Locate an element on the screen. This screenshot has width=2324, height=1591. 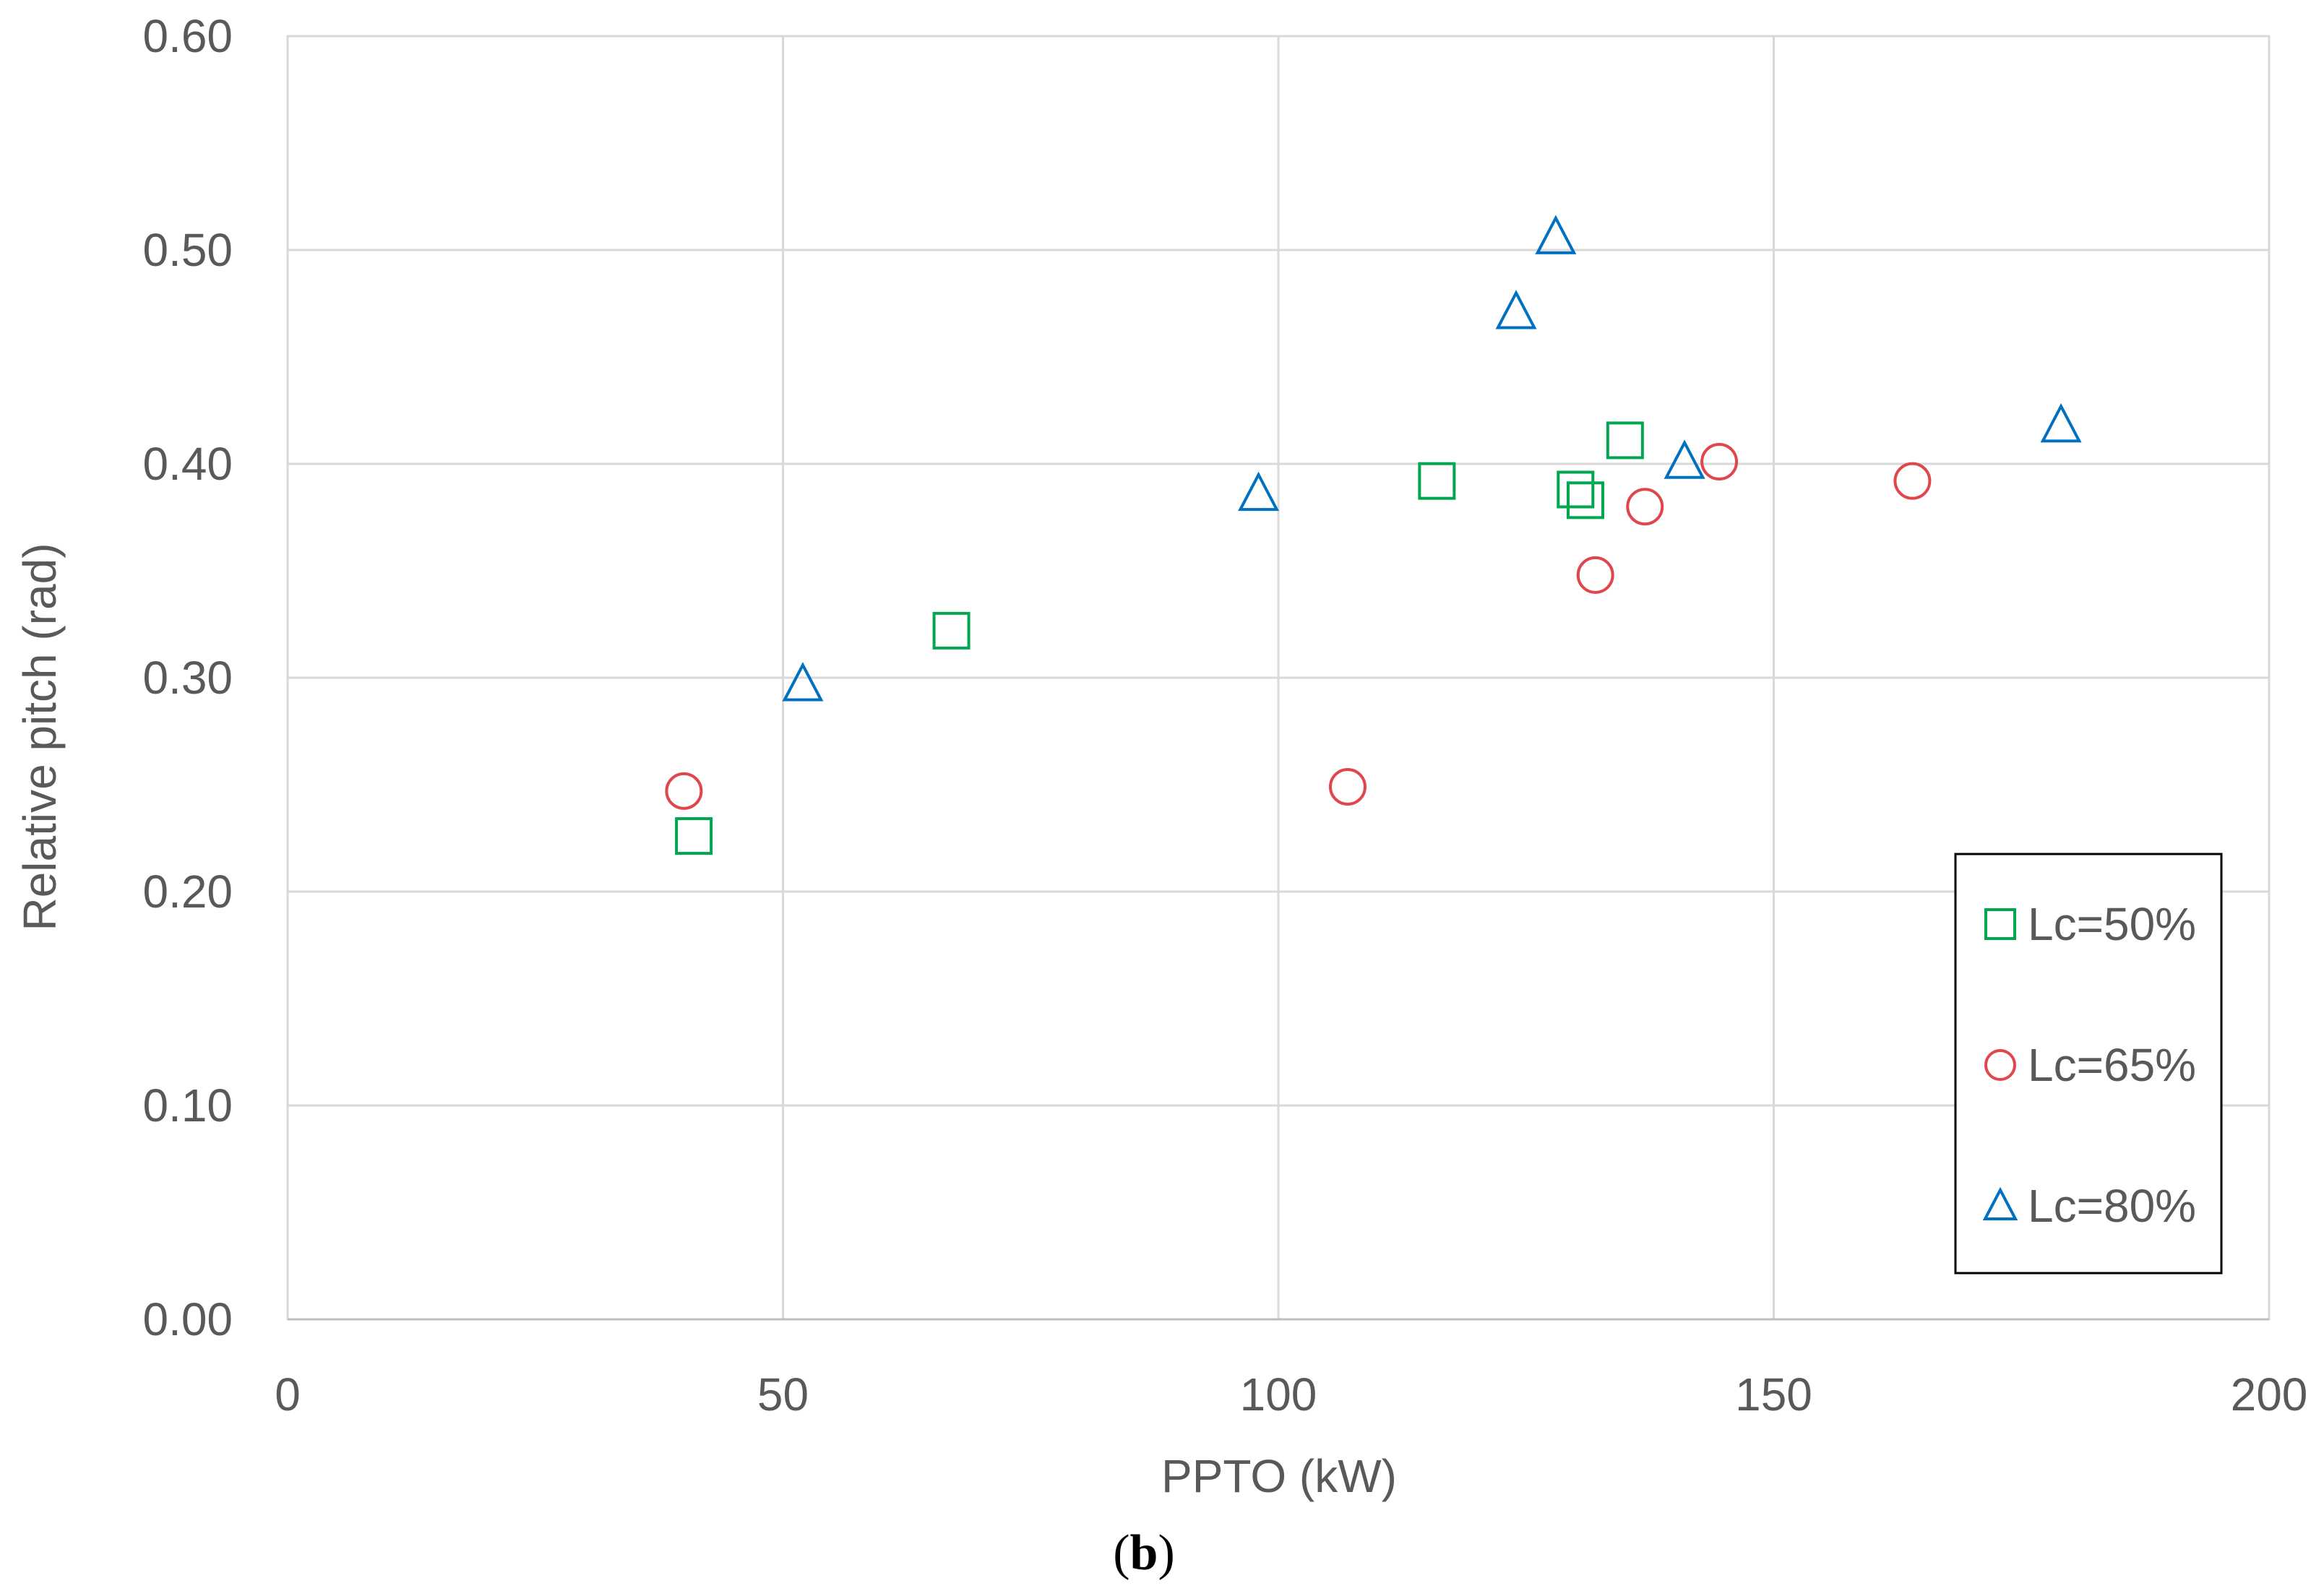
y-tick-label: 0.30 is located at coordinates (187, 678).